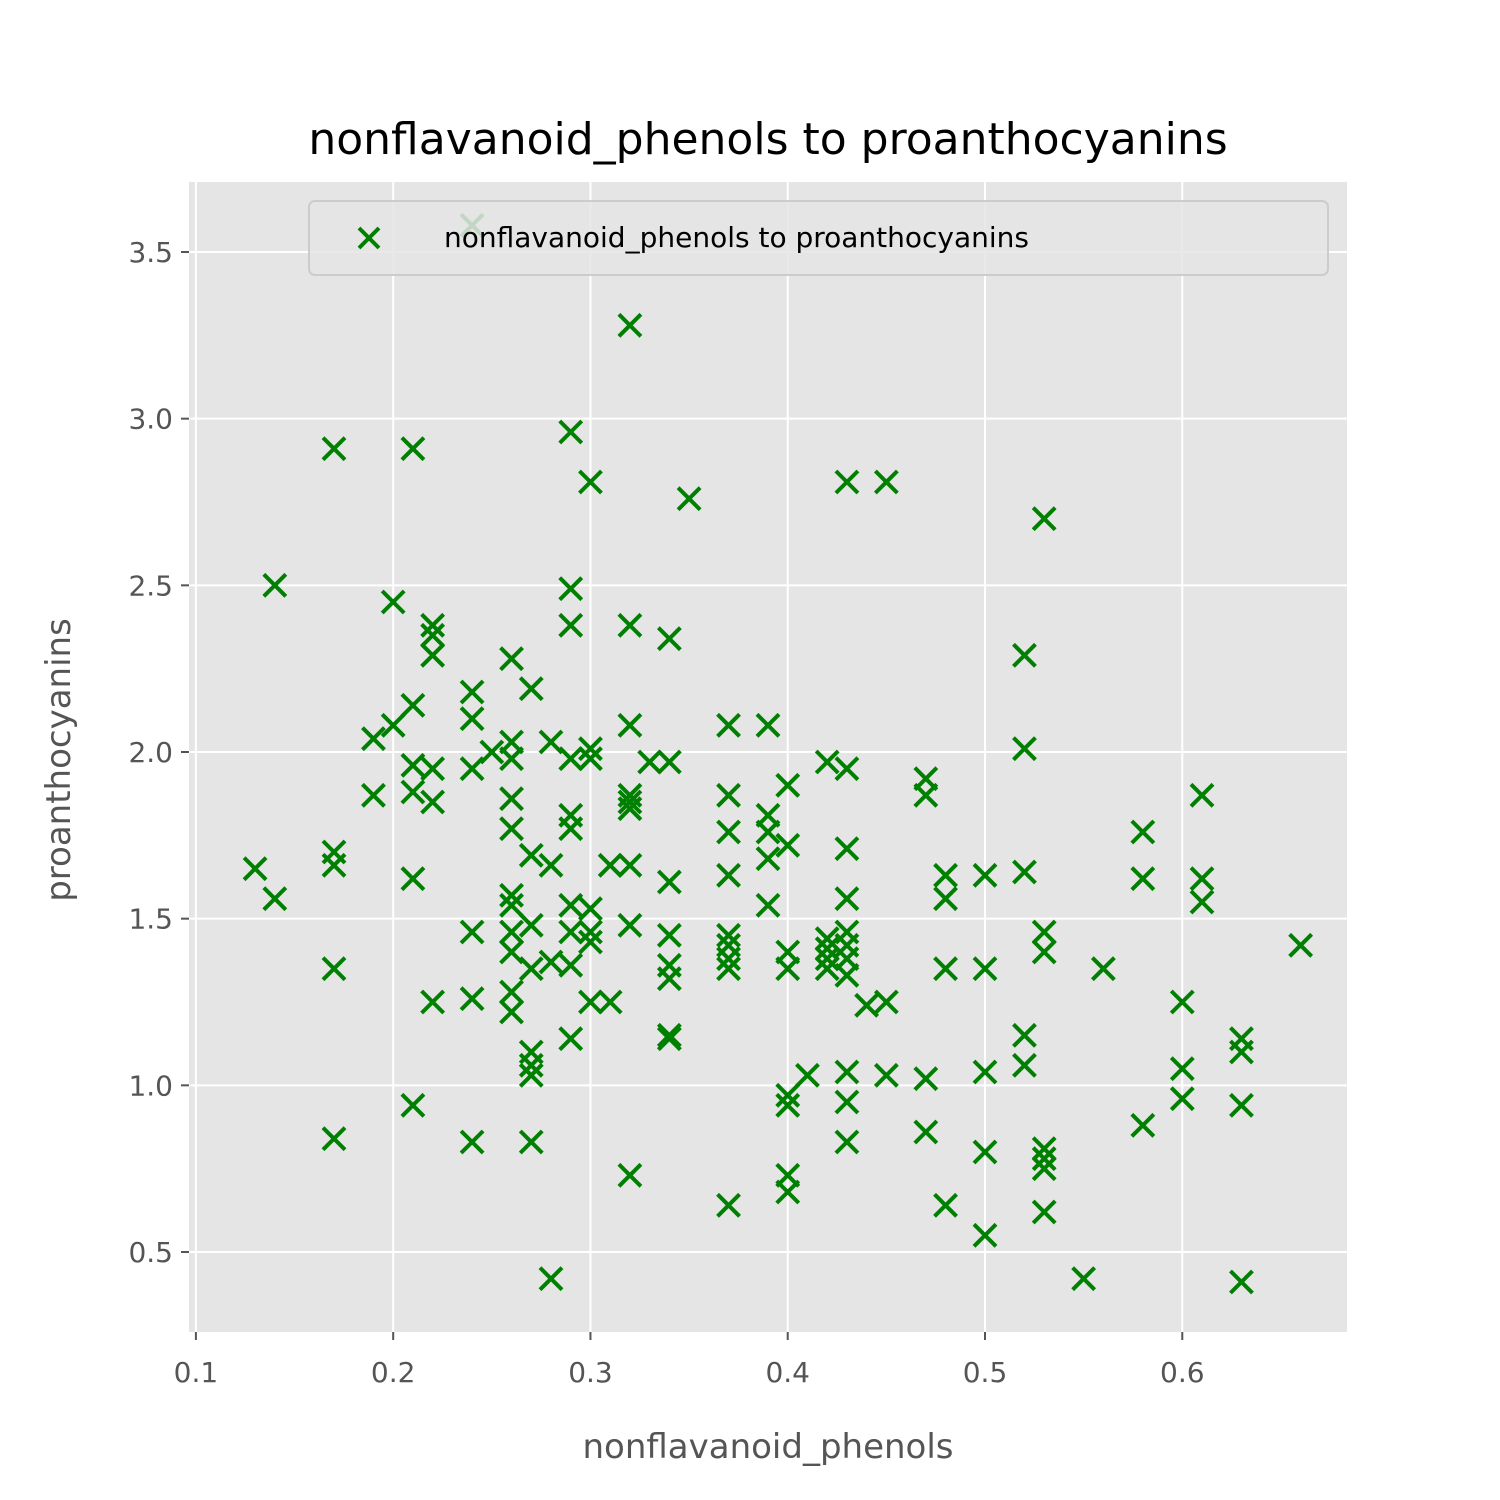 The height and width of the screenshot is (1500, 1500). Describe the element at coordinates (59, 760) in the screenshot. I see `y-axis-label: proanthocyanins` at that location.